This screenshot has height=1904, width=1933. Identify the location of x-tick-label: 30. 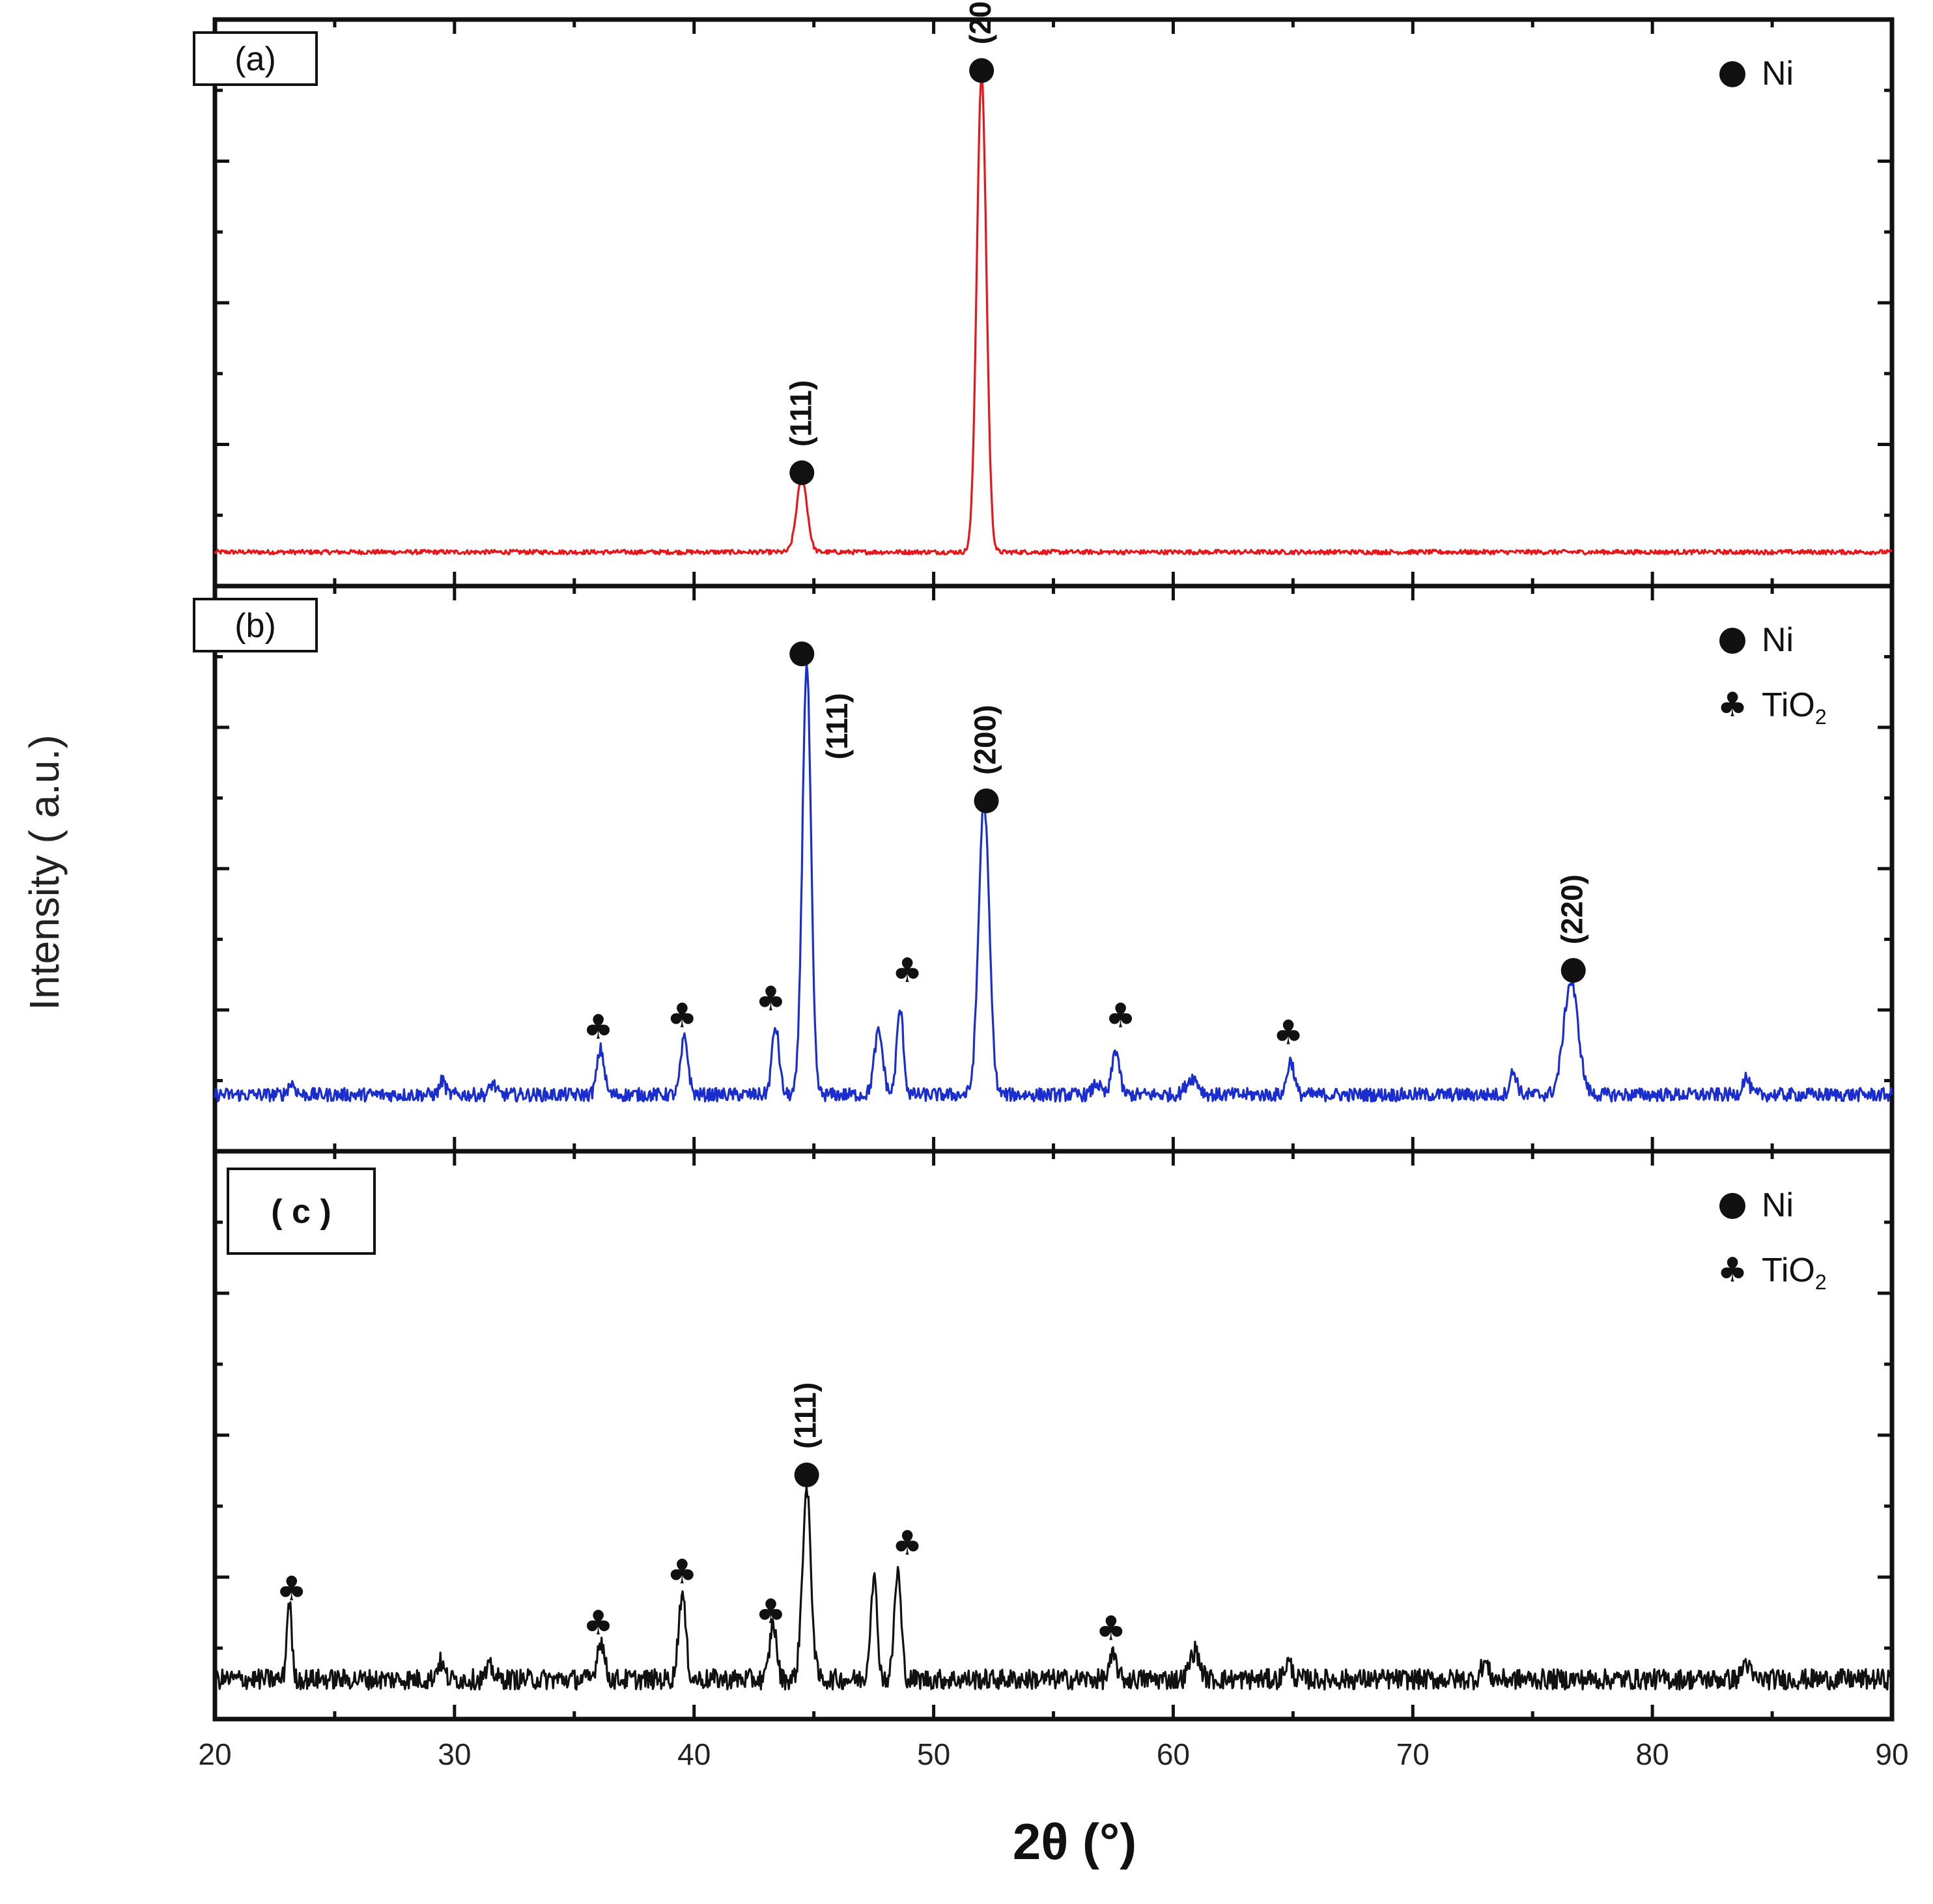
(454, 1754).